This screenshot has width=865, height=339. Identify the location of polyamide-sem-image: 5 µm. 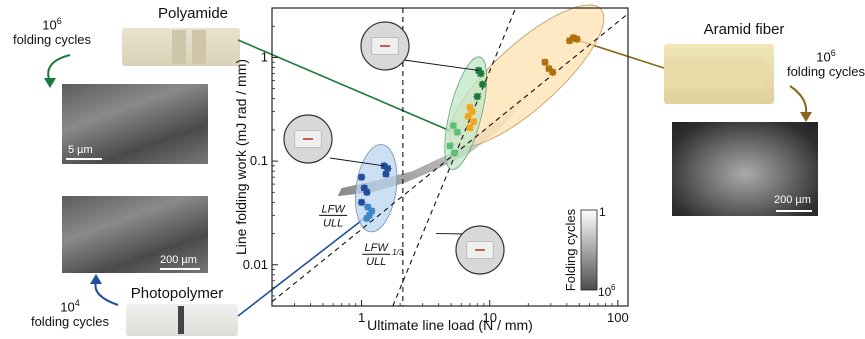
(135, 124).